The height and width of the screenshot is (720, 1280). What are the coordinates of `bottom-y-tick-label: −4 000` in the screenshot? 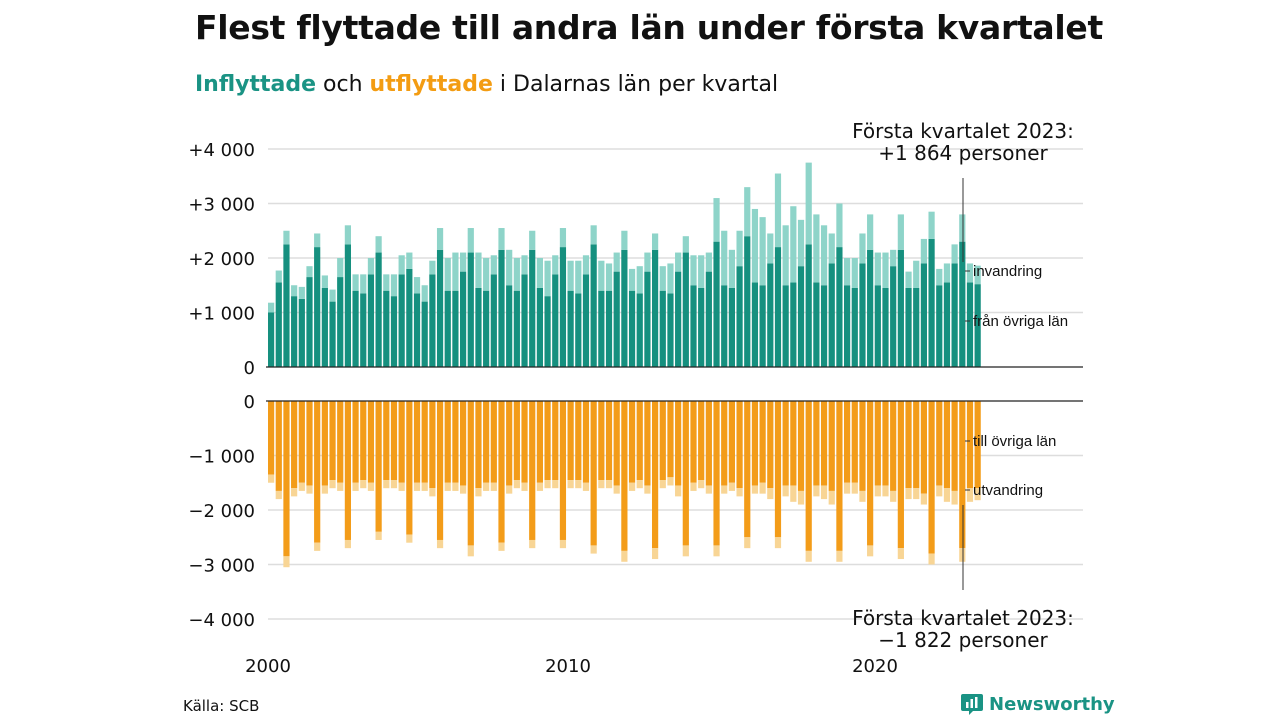 It's located at (221, 620).